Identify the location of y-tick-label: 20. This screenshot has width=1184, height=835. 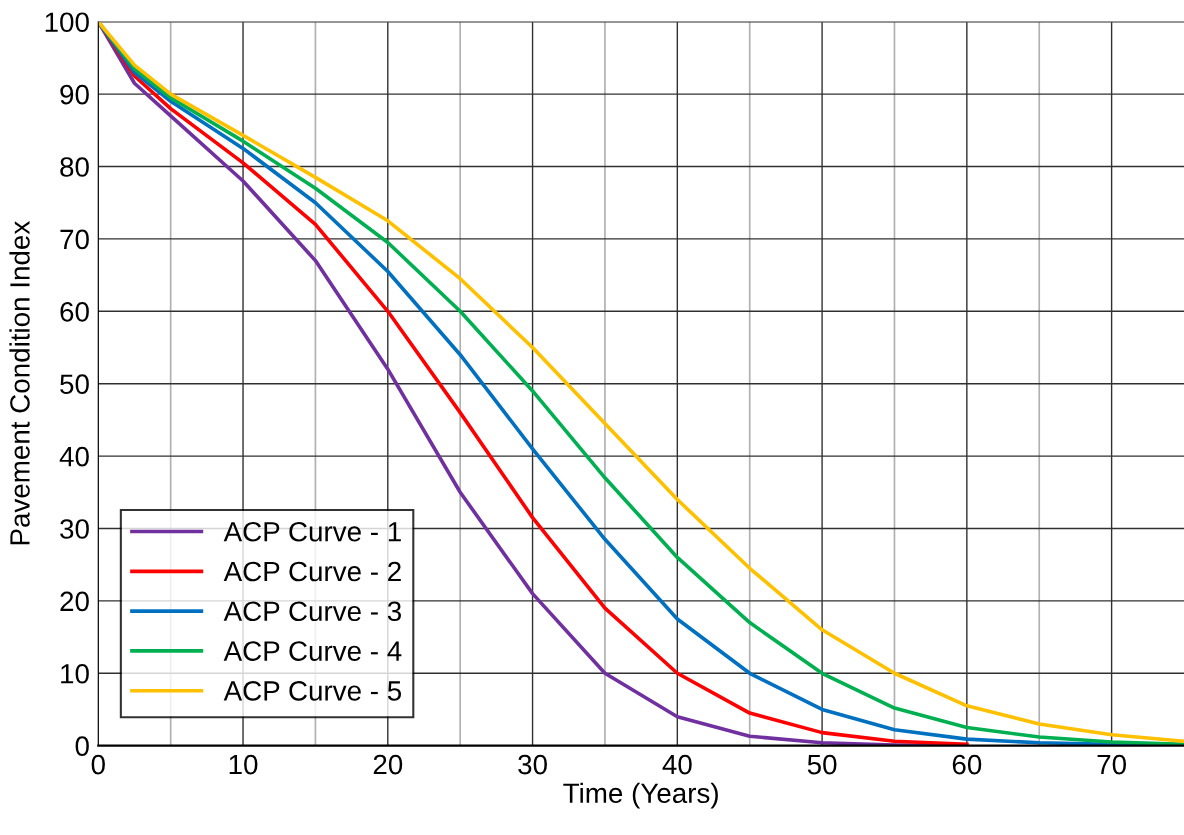
(74, 601).